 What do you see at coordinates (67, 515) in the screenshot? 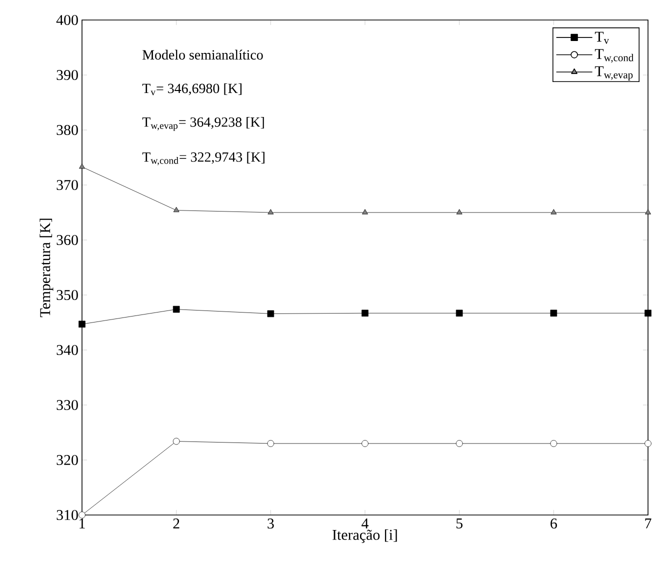
I see `y-tick-label: 310` at bounding box center [67, 515].